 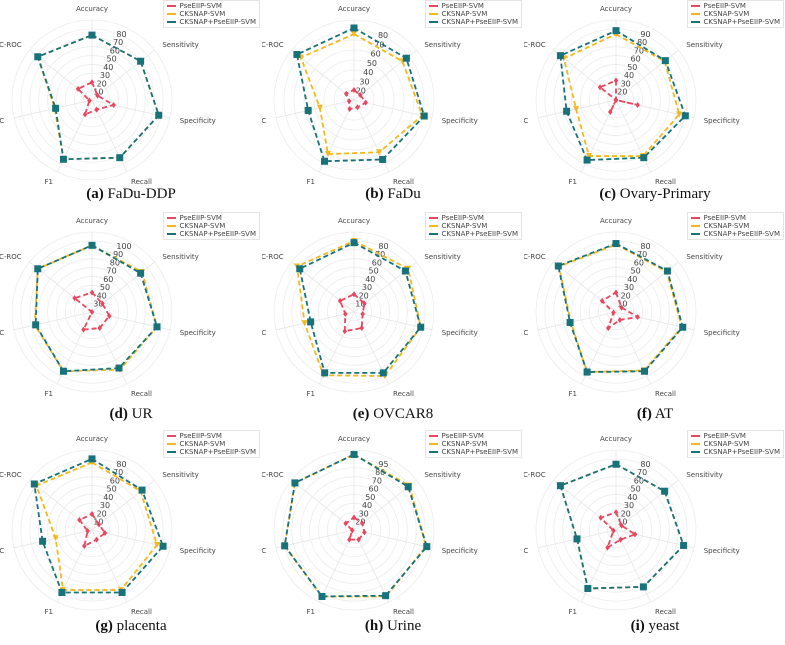 I want to click on caption-title: FaDu, so click(x=404, y=194).